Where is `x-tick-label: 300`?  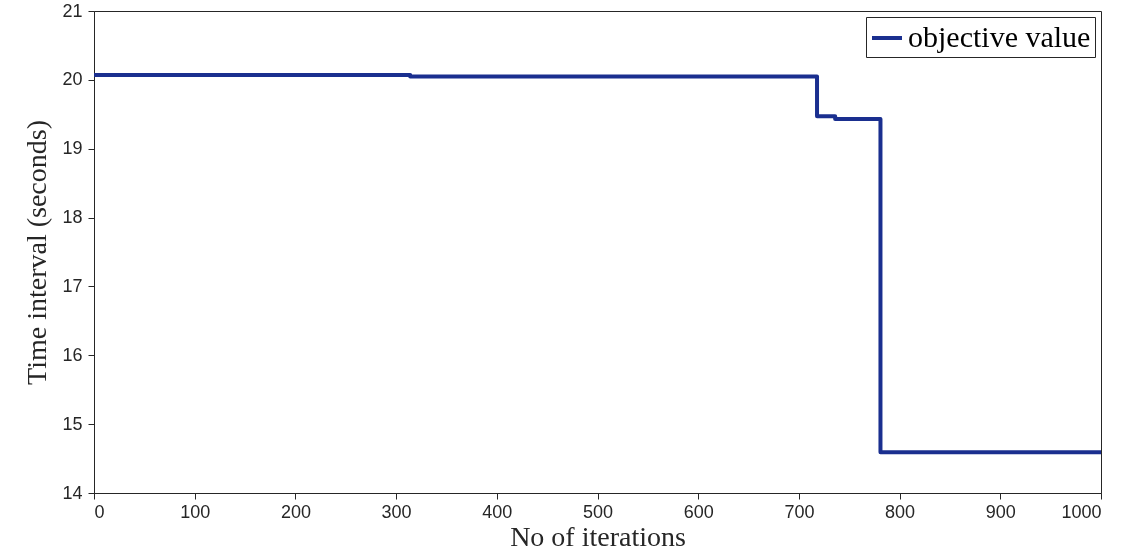 x-tick-label: 300 is located at coordinates (396, 511).